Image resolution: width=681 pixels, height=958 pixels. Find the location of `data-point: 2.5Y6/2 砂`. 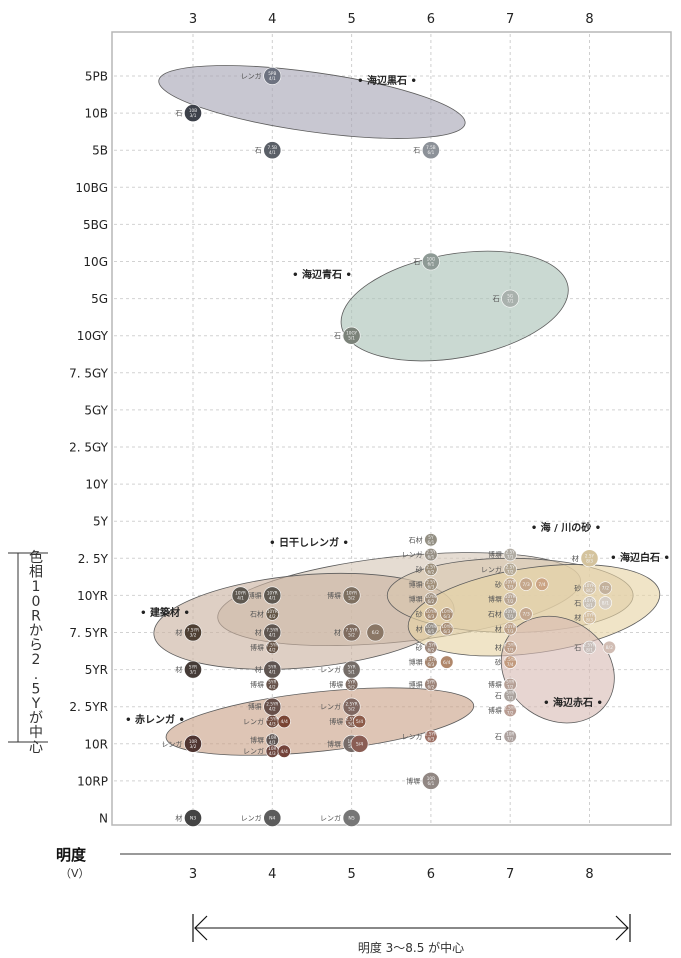

data-point: 2.5Y6/2 砂 is located at coordinates (427, 569).